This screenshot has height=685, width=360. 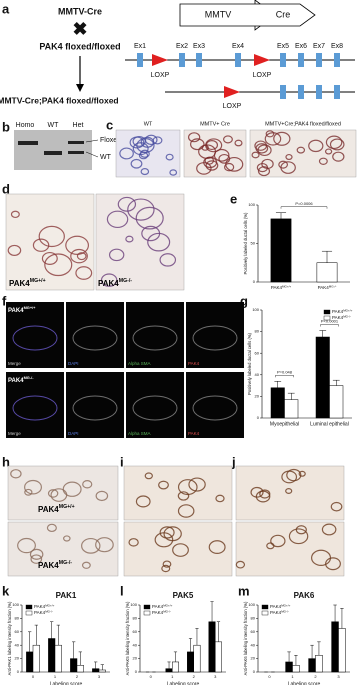 I want to click on label: e, so click(x=233, y=198).